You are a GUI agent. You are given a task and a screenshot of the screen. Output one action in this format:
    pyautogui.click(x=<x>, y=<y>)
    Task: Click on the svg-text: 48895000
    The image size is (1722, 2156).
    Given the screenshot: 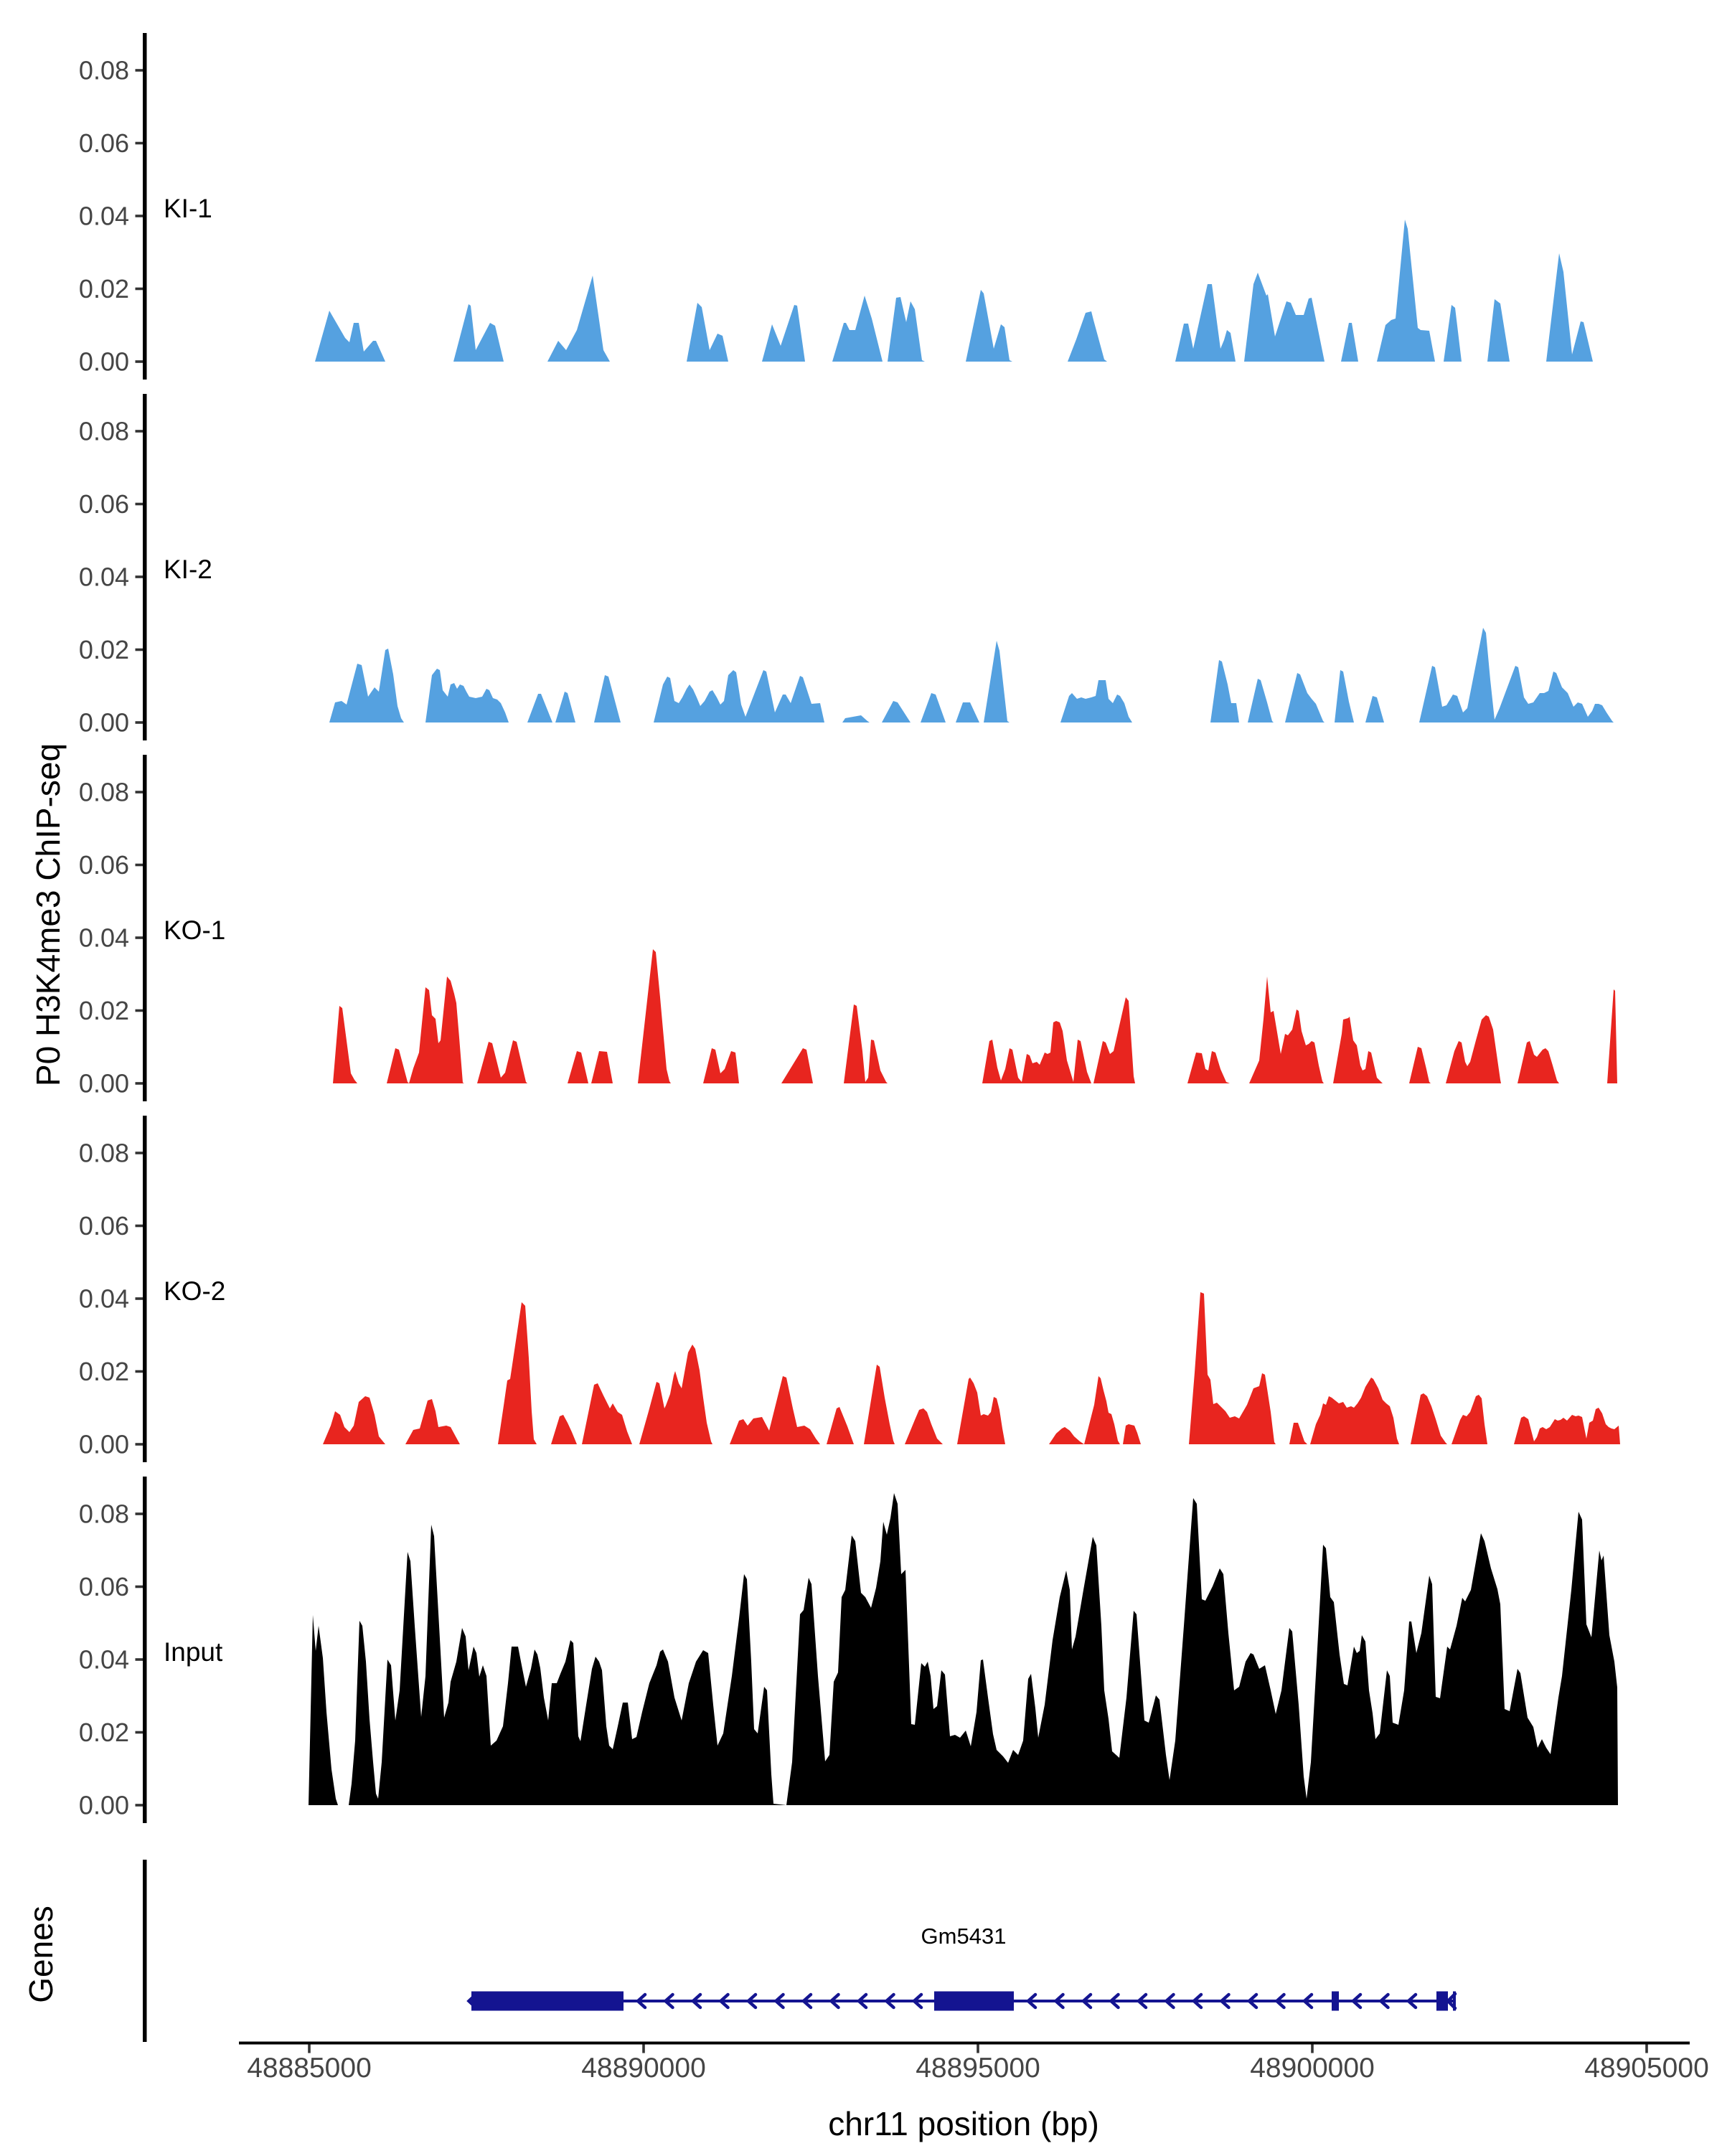 What is the action you would take?
    pyautogui.click(x=978, y=2068)
    